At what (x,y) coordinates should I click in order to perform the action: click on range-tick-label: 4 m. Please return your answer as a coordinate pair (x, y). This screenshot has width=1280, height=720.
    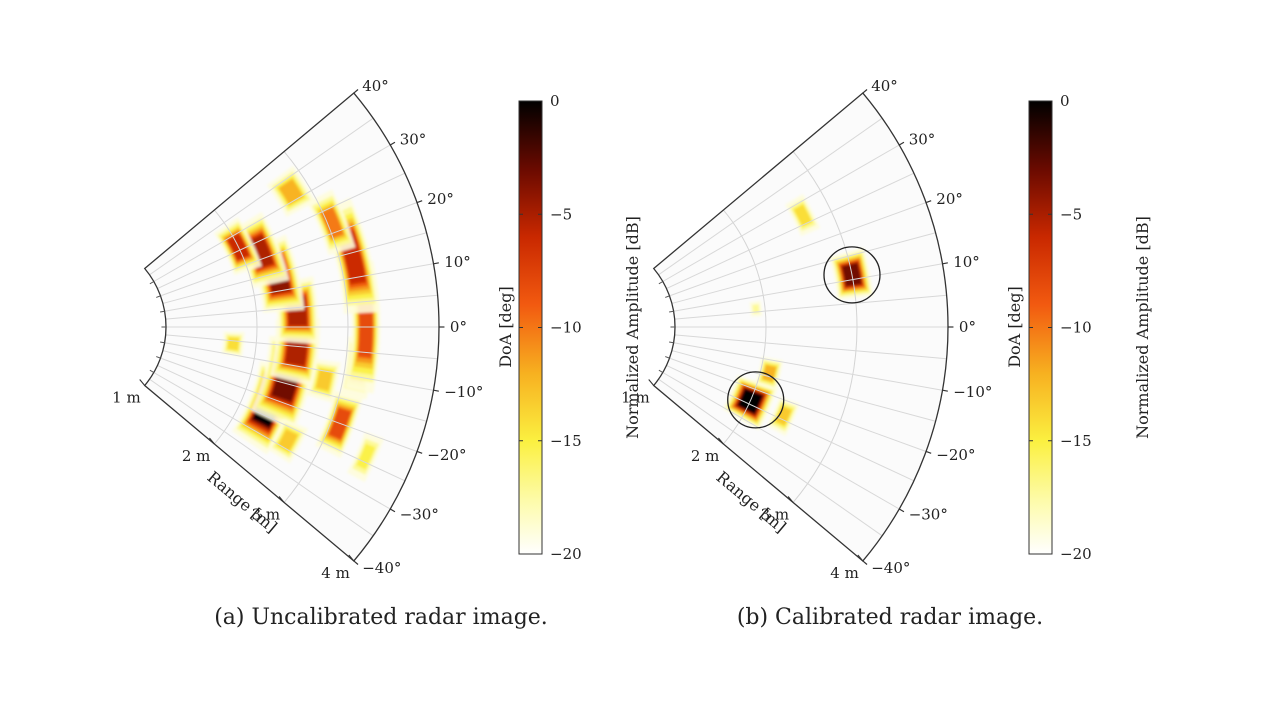
    Looking at the image, I should click on (335, 573).